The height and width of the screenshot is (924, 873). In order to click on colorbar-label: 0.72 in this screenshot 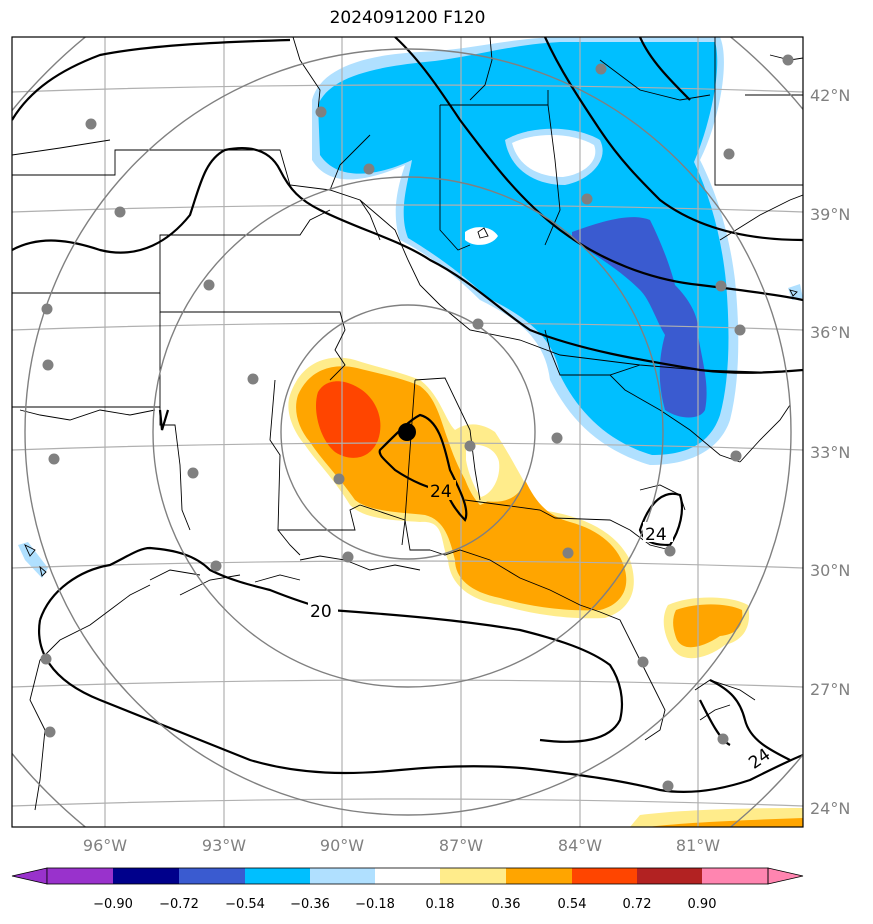, I will do `click(637, 904)`.